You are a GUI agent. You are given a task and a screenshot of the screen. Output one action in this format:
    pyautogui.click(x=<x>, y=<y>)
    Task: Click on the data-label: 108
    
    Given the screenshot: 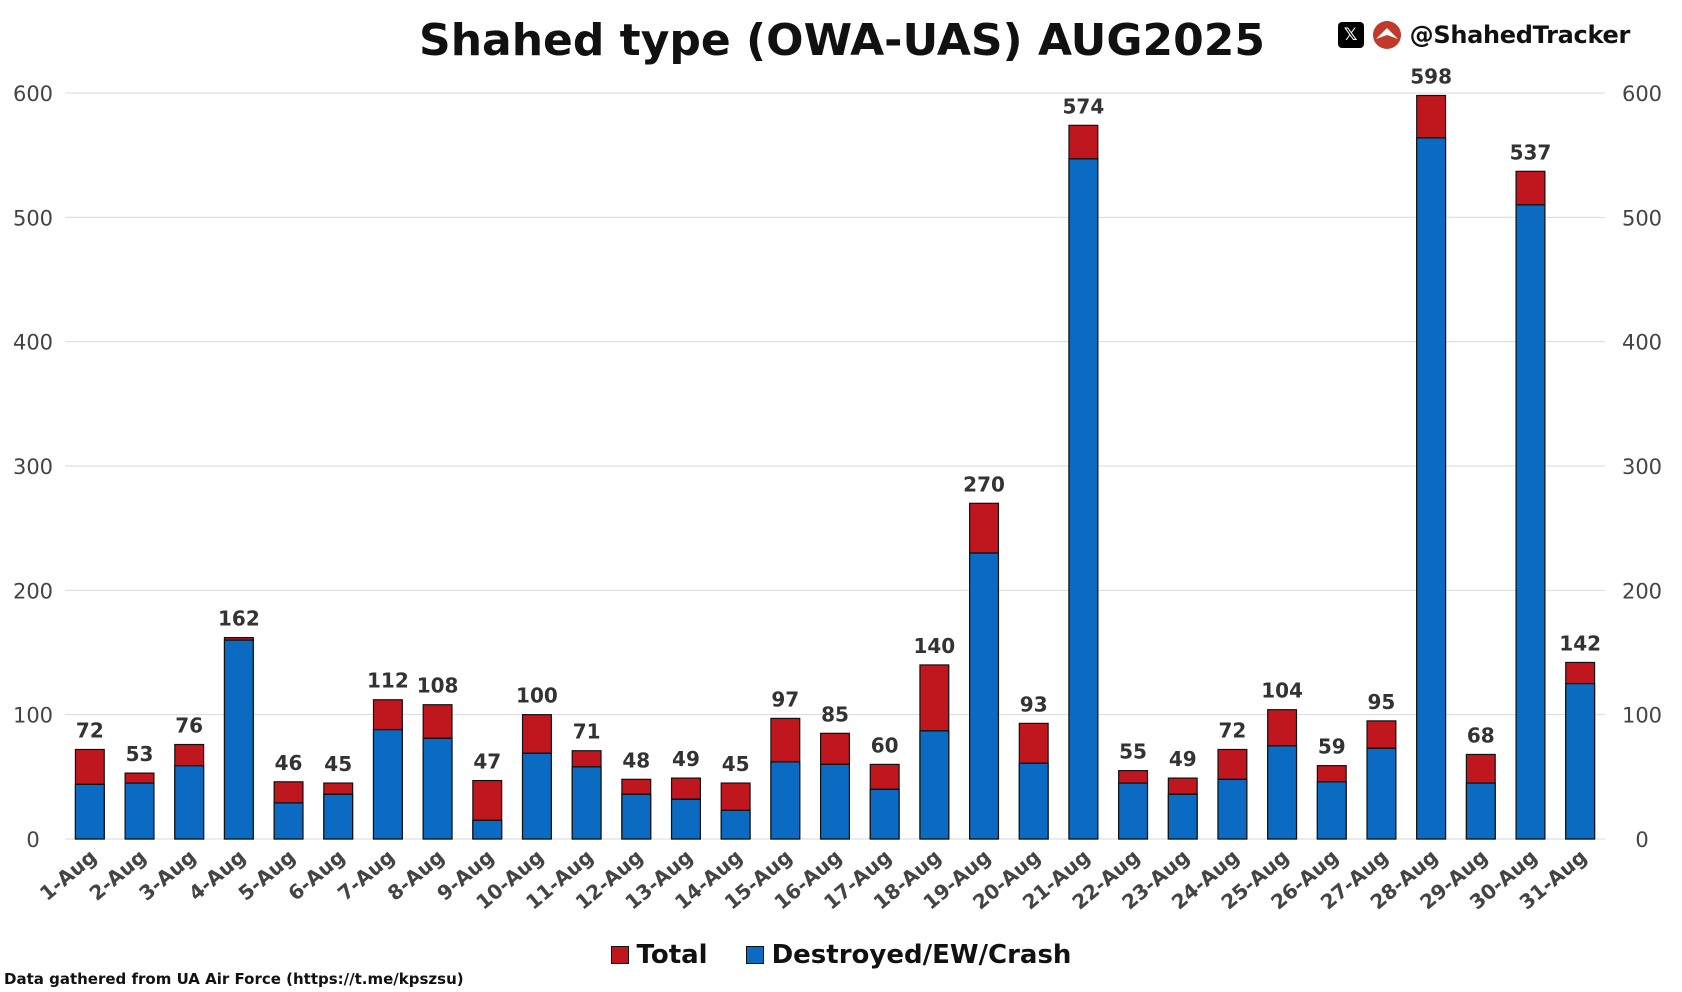 What is the action you would take?
    pyautogui.click(x=438, y=686)
    